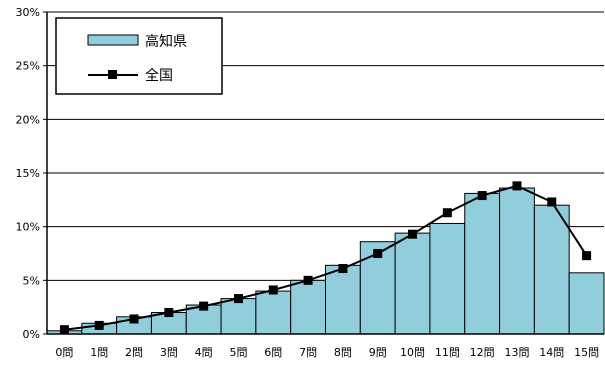 The height and width of the screenshot is (367, 605). I want to click on y-tick-label: 15%, so click(28, 173).